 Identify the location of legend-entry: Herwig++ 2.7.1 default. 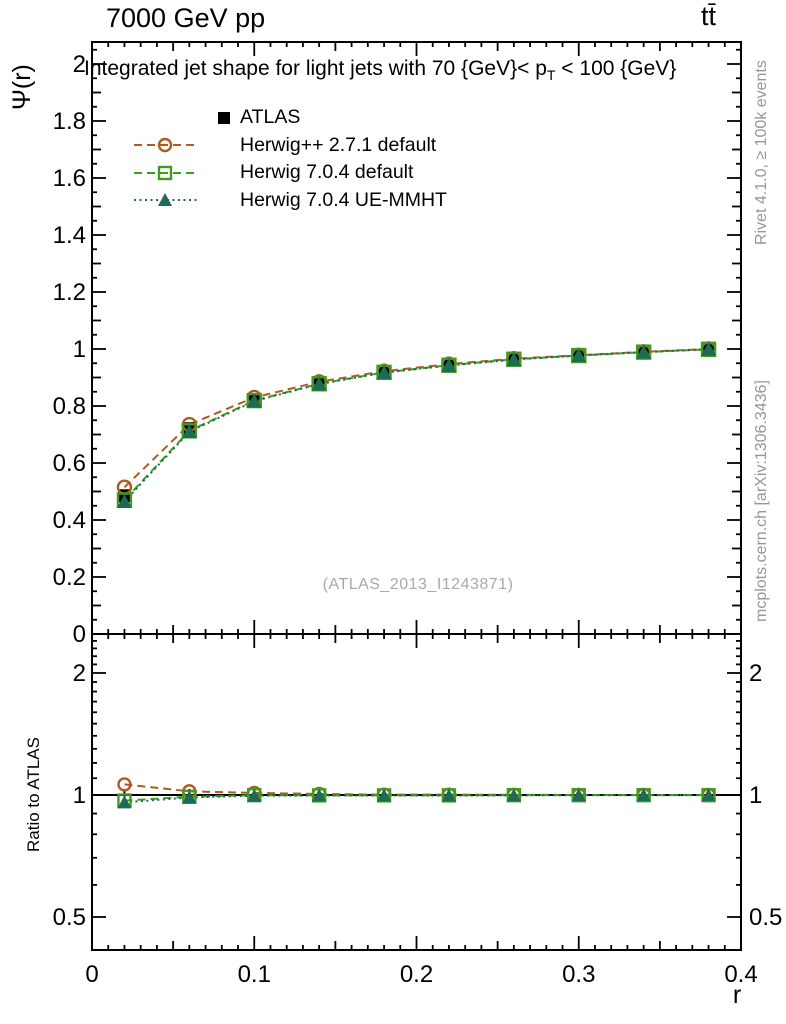
(289, 146).